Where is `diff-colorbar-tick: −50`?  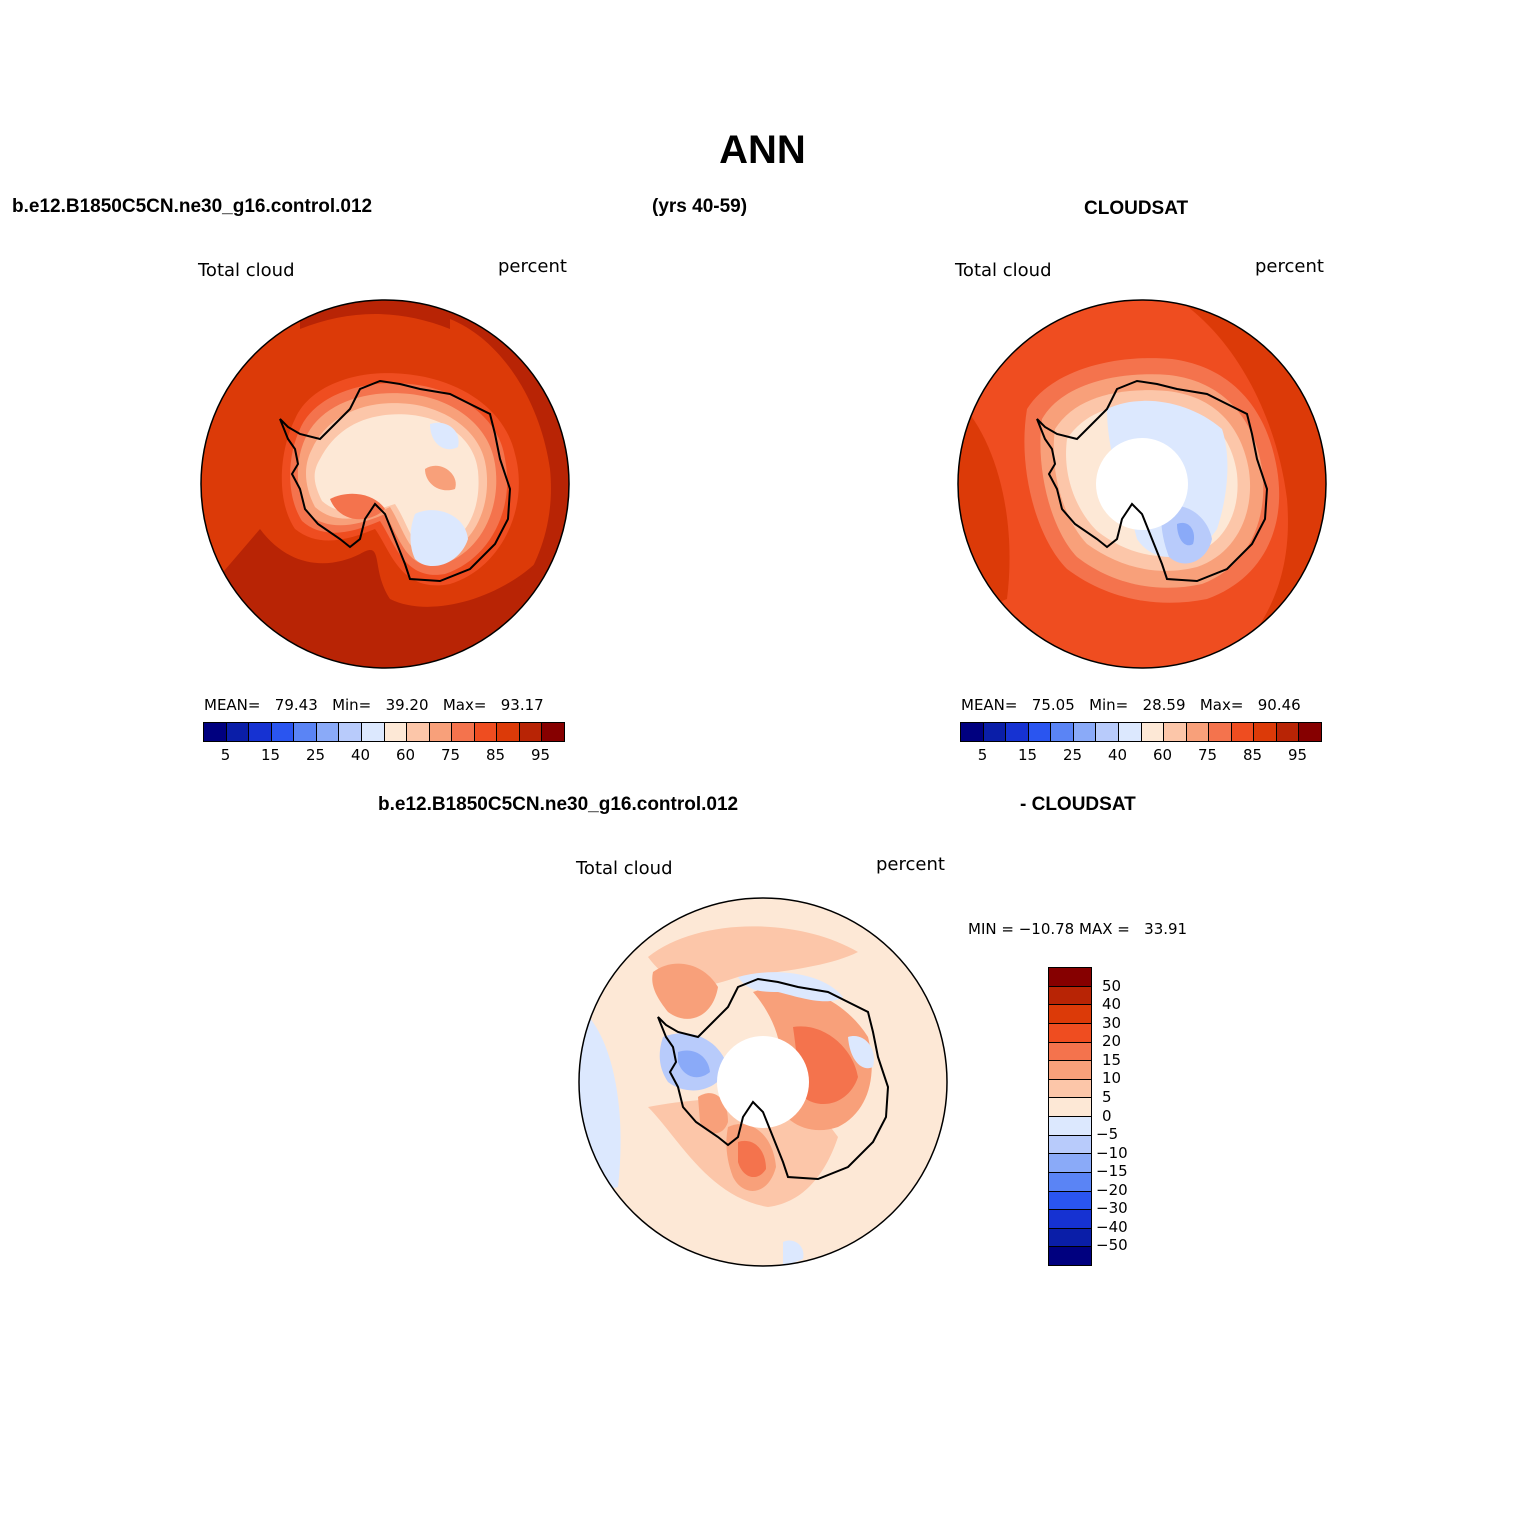
diff-colorbar-tick: −50 is located at coordinates (1112, 1245).